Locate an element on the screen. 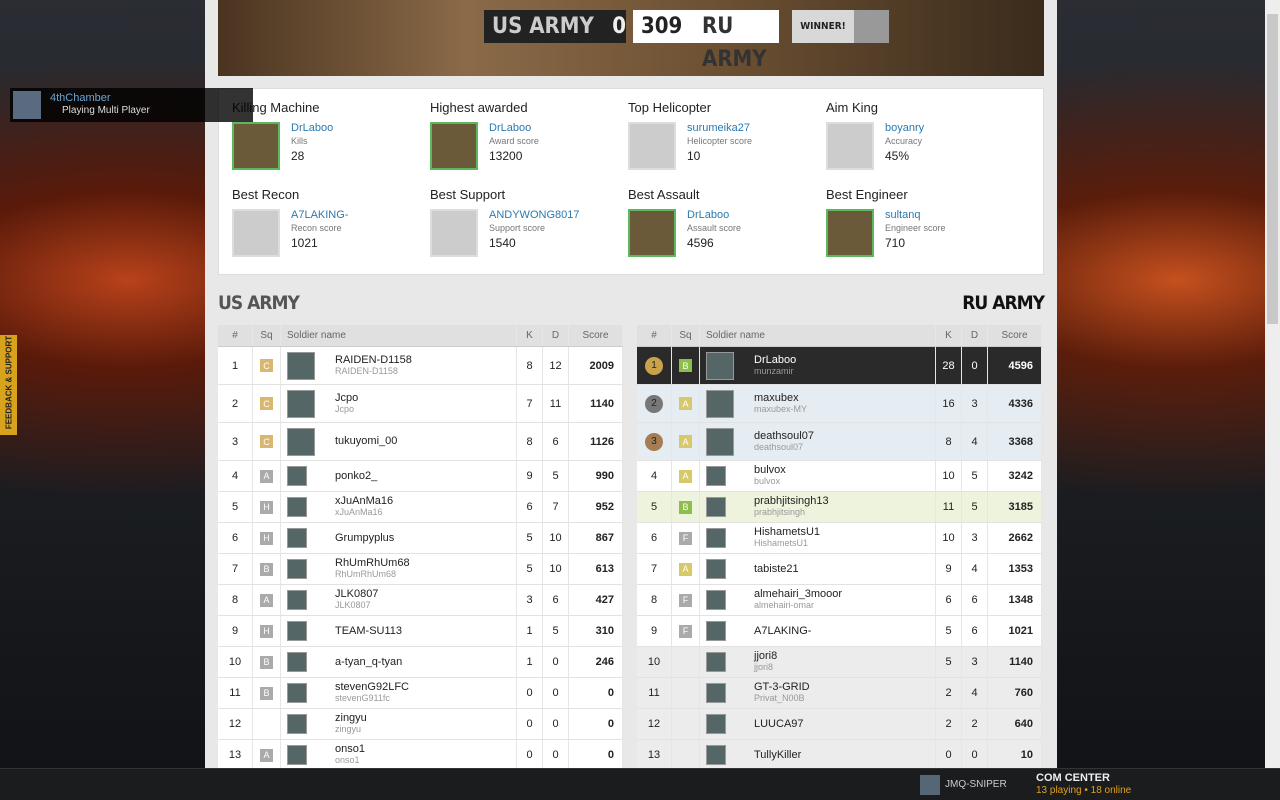 The image size is (1280, 800). cell: 11 is located at coordinates (235, 693).